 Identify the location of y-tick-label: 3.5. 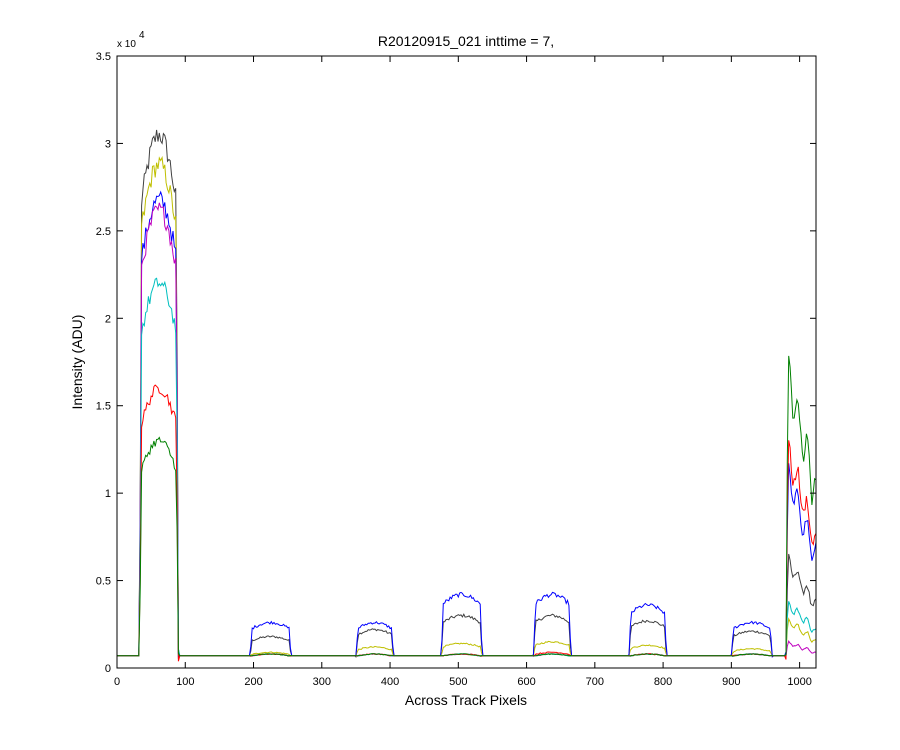
(103, 57).